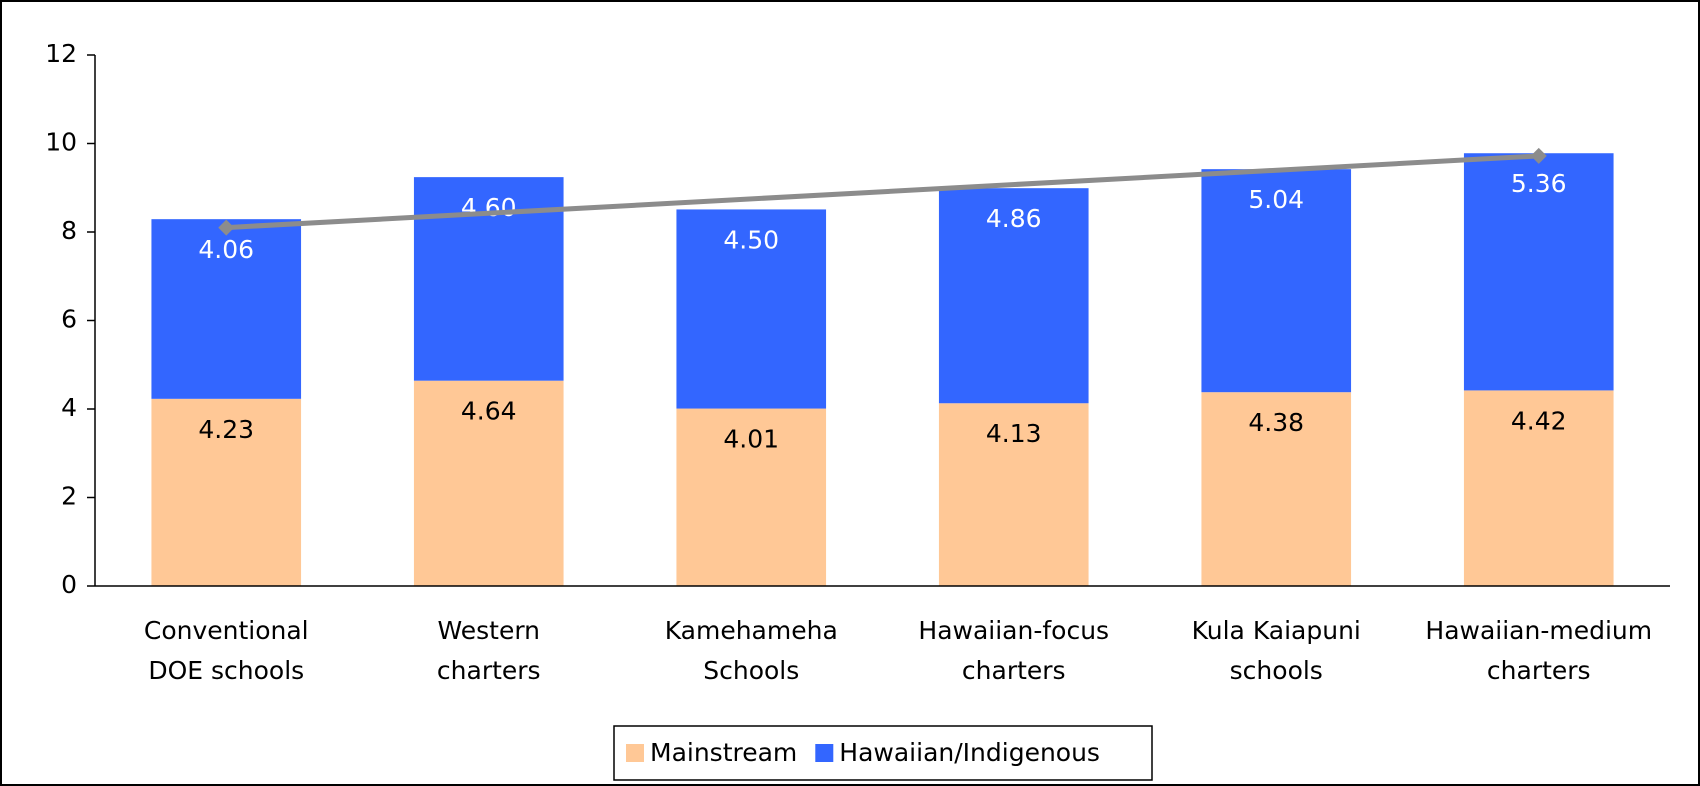 This screenshot has width=1700, height=786. What do you see at coordinates (1538, 630) in the screenshot?
I see `x-tick-label: Hawaiian-medium` at bounding box center [1538, 630].